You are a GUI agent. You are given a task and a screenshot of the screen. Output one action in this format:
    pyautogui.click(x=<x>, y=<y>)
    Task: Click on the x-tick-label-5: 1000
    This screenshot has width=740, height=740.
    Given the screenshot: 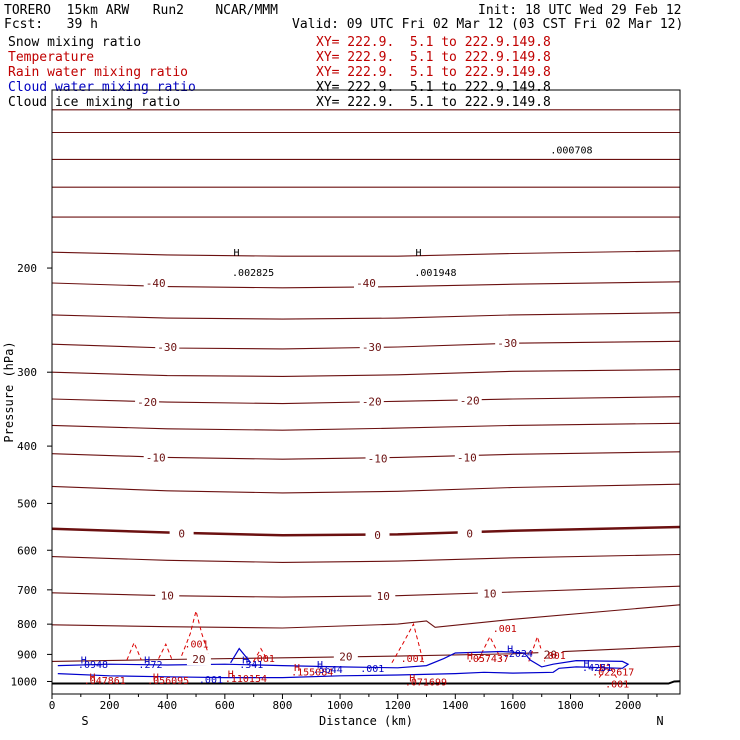 What is the action you would take?
    pyautogui.click(x=340, y=705)
    